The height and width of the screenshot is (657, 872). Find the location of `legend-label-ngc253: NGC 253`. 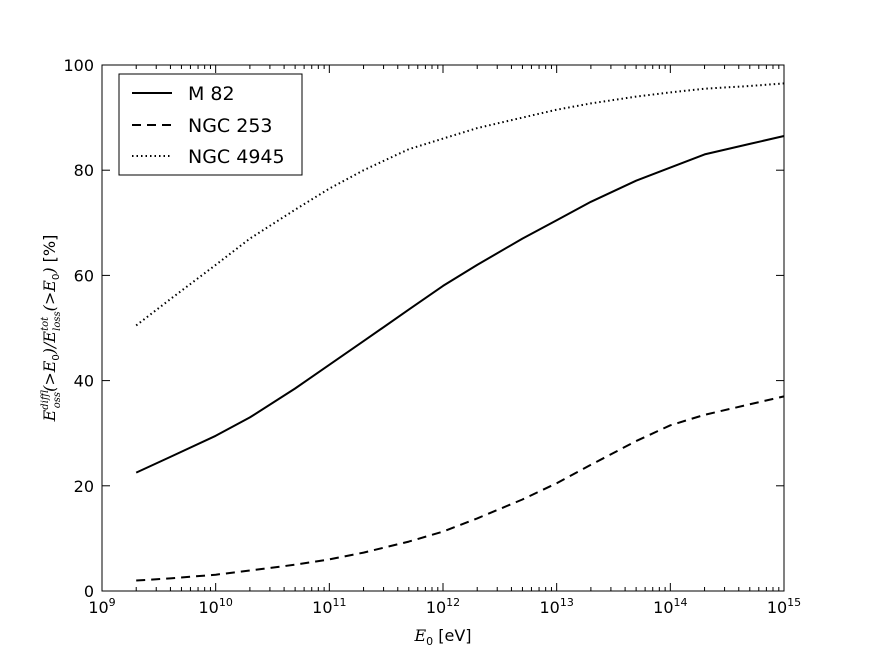

legend-label-ngc253: NGC 253 is located at coordinates (230, 126).